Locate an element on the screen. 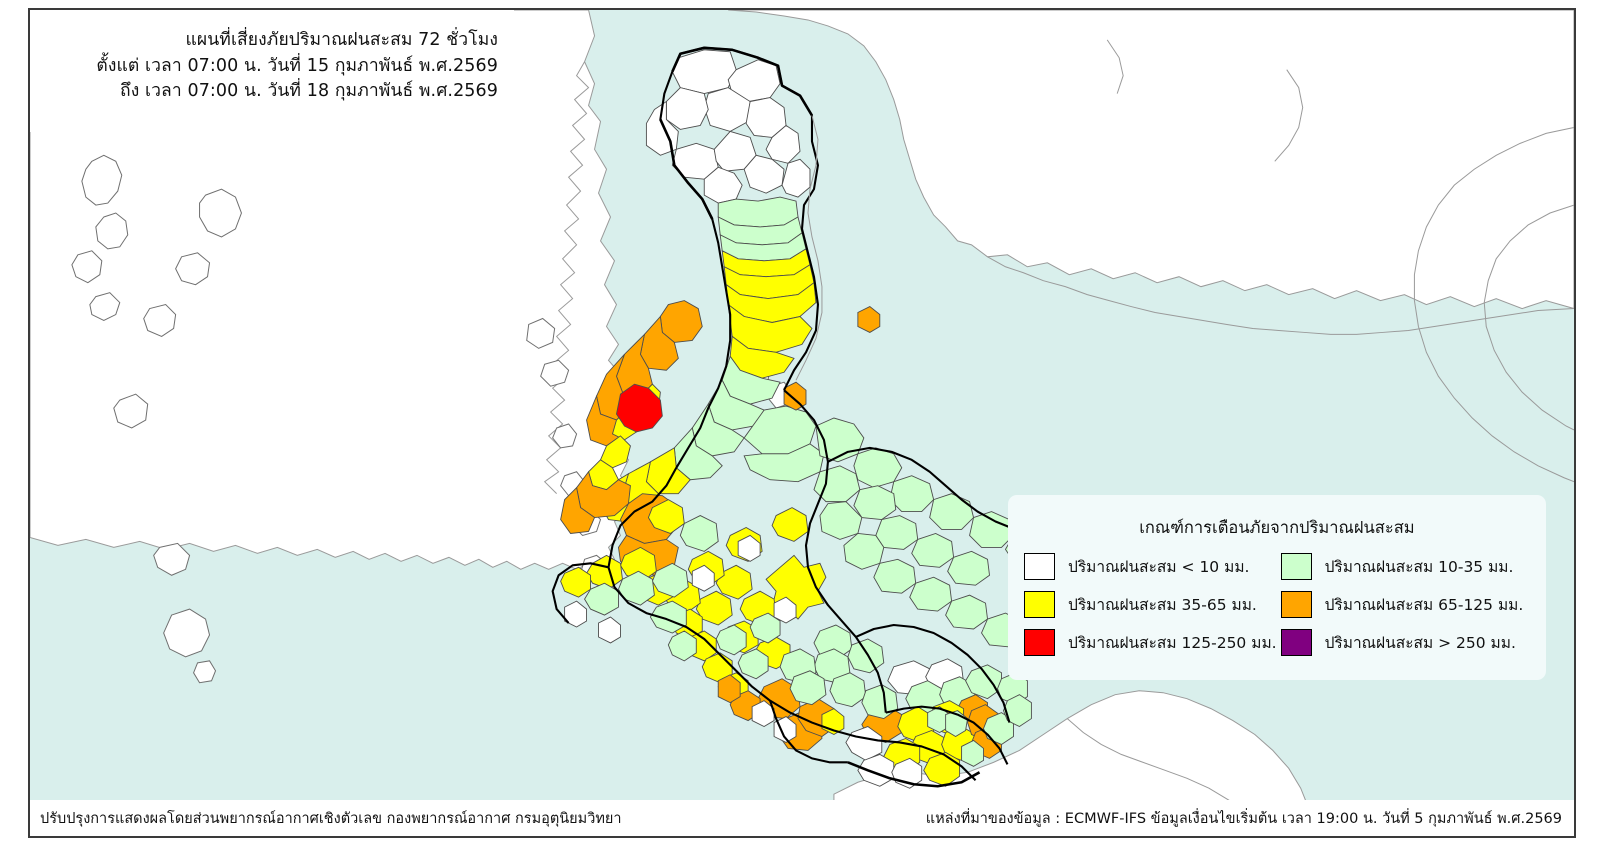  district-highest-red is located at coordinates (639, 408).